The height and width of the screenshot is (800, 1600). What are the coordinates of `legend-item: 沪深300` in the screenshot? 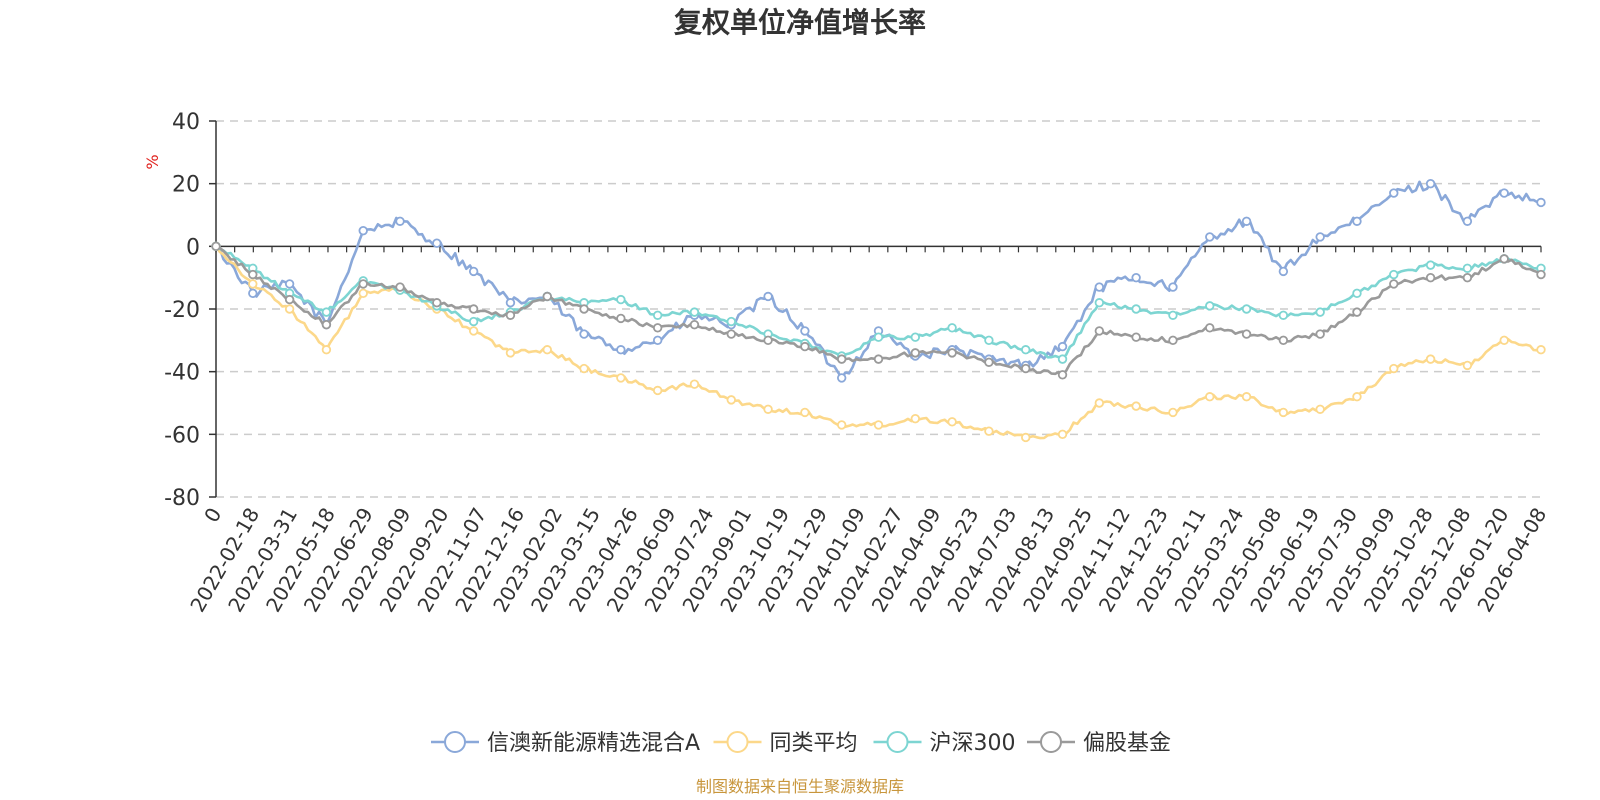 It's located at (944, 743).